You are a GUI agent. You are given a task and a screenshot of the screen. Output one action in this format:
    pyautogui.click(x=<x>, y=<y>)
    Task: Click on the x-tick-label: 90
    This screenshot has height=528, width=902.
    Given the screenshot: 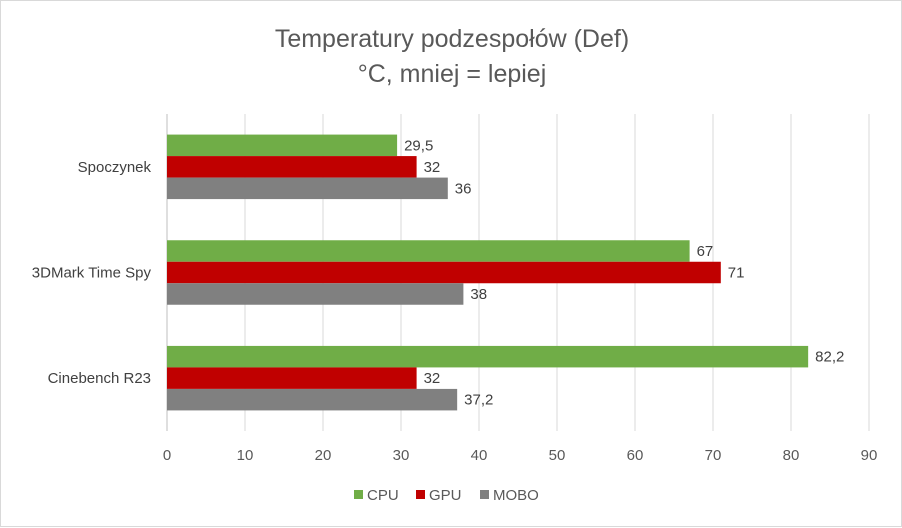 What is the action you would take?
    pyautogui.click(x=869, y=455)
    